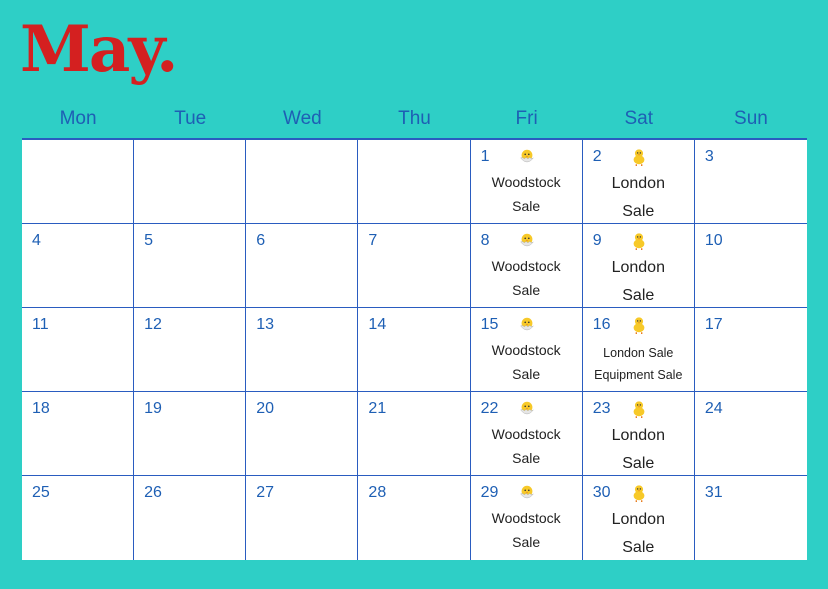 This screenshot has width=828, height=589. What do you see at coordinates (261, 240) in the screenshot?
I see `day-number: 6` at bounding box center [261, 240].